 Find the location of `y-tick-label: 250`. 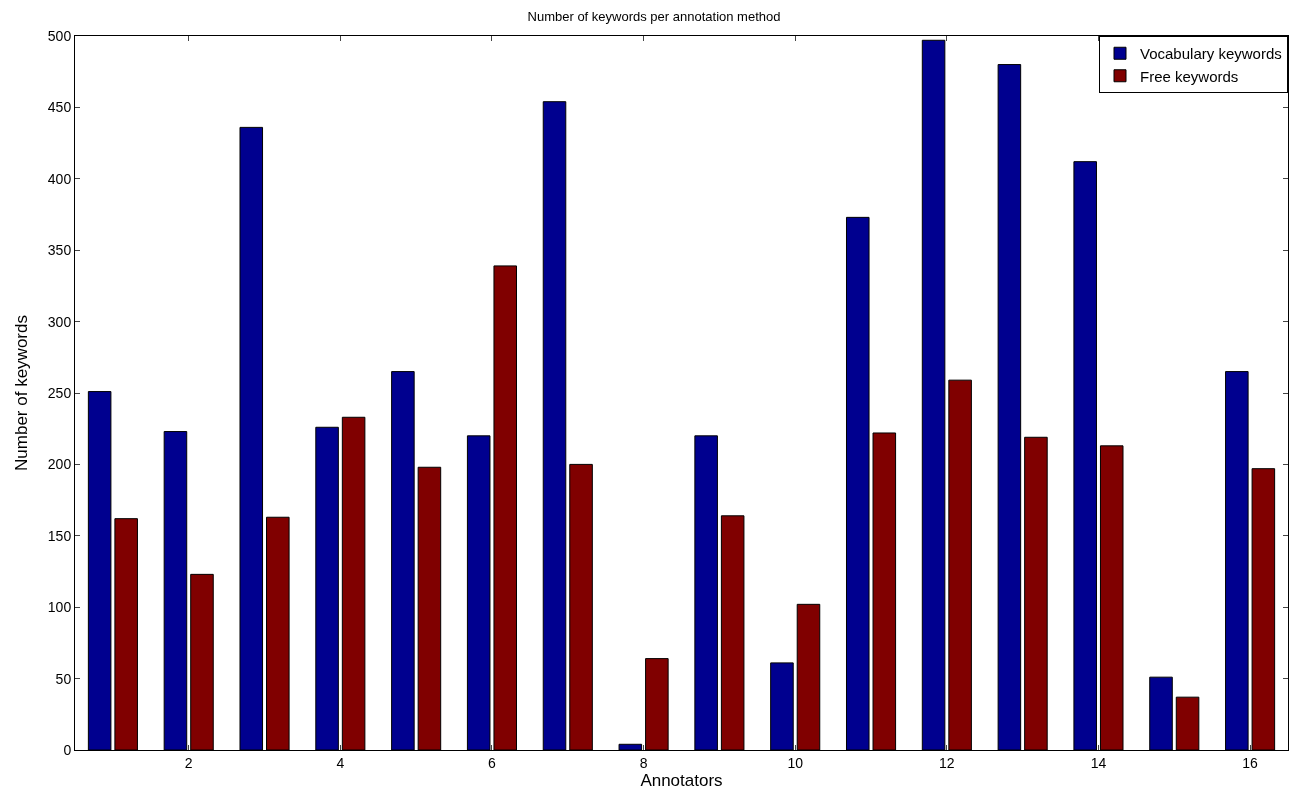

y-tick-label: 250 is located at coordinates (59, 392).